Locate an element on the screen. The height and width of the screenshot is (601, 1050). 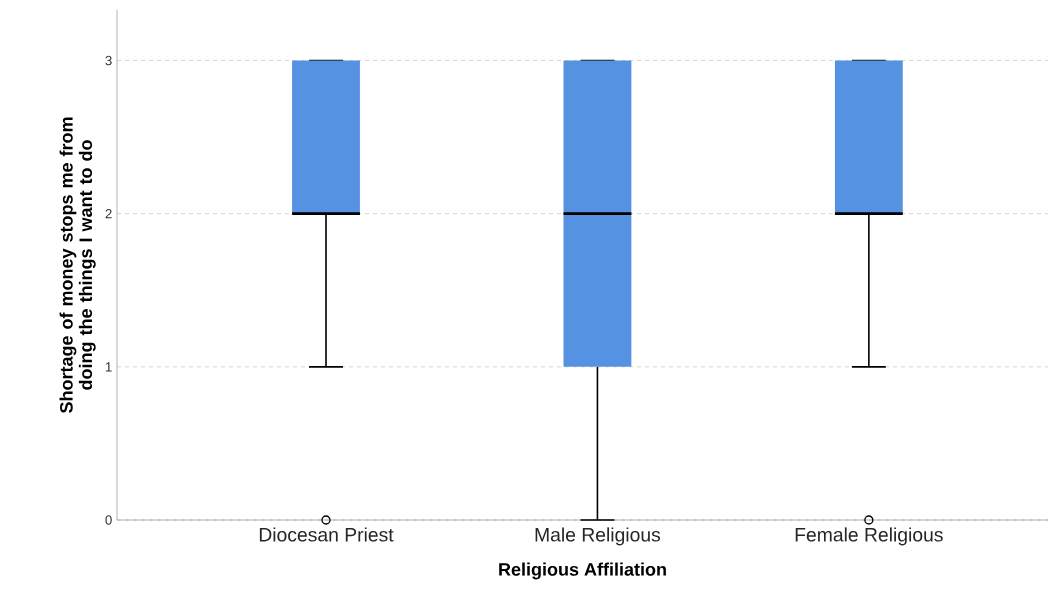
y-tick-label: 3 is located at coordinates (108, 60).